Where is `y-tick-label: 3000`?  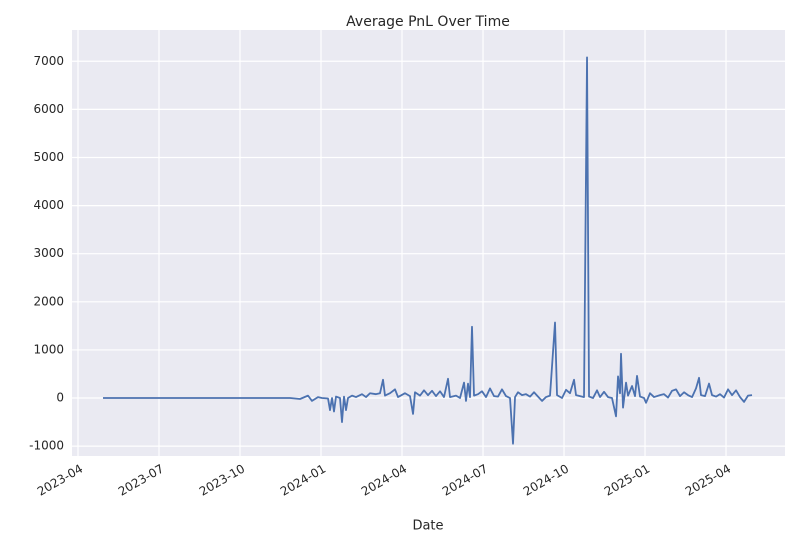
y-tick-label: 3000 is located at coordinates (48, 253).